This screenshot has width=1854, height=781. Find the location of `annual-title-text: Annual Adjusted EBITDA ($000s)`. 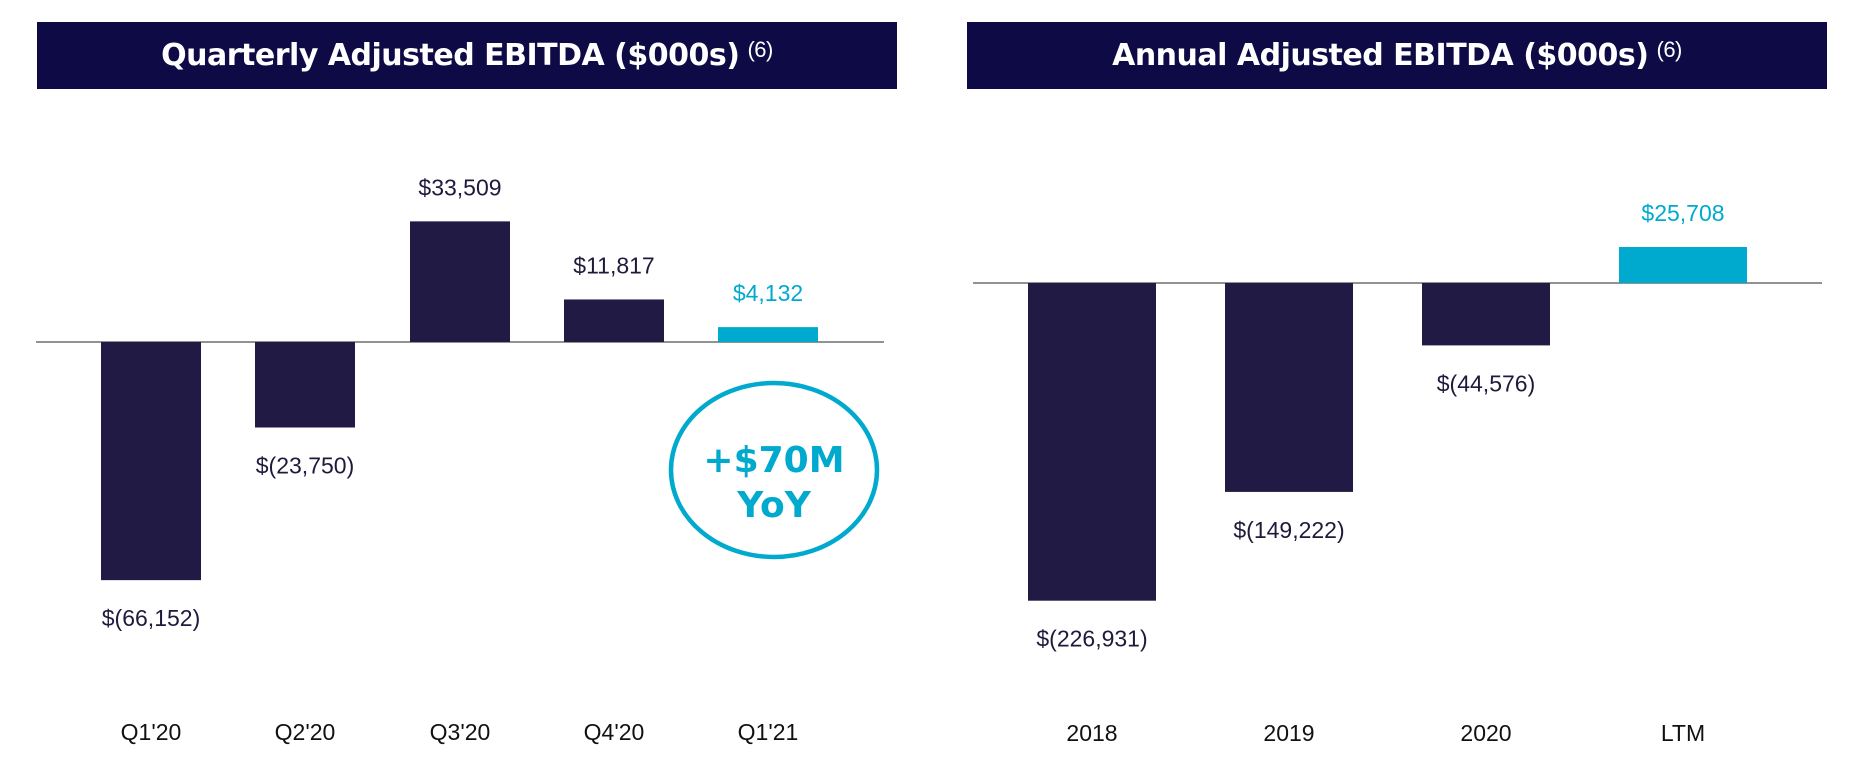

annual-title-text: Annual Adjusted EBITDA ($000s) is located at coordinates (1380, 55).